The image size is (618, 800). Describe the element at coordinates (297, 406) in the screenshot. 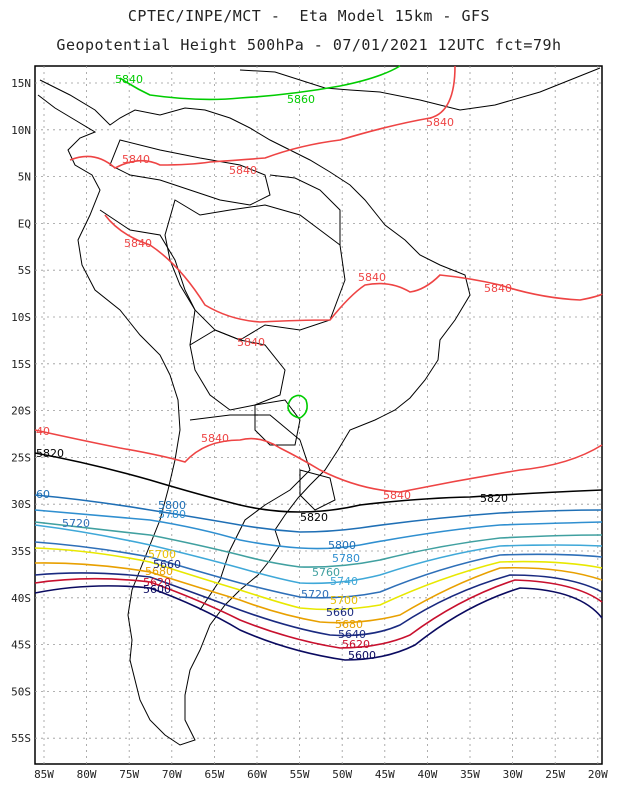

I see `contour-5860-green-cell` at that location.